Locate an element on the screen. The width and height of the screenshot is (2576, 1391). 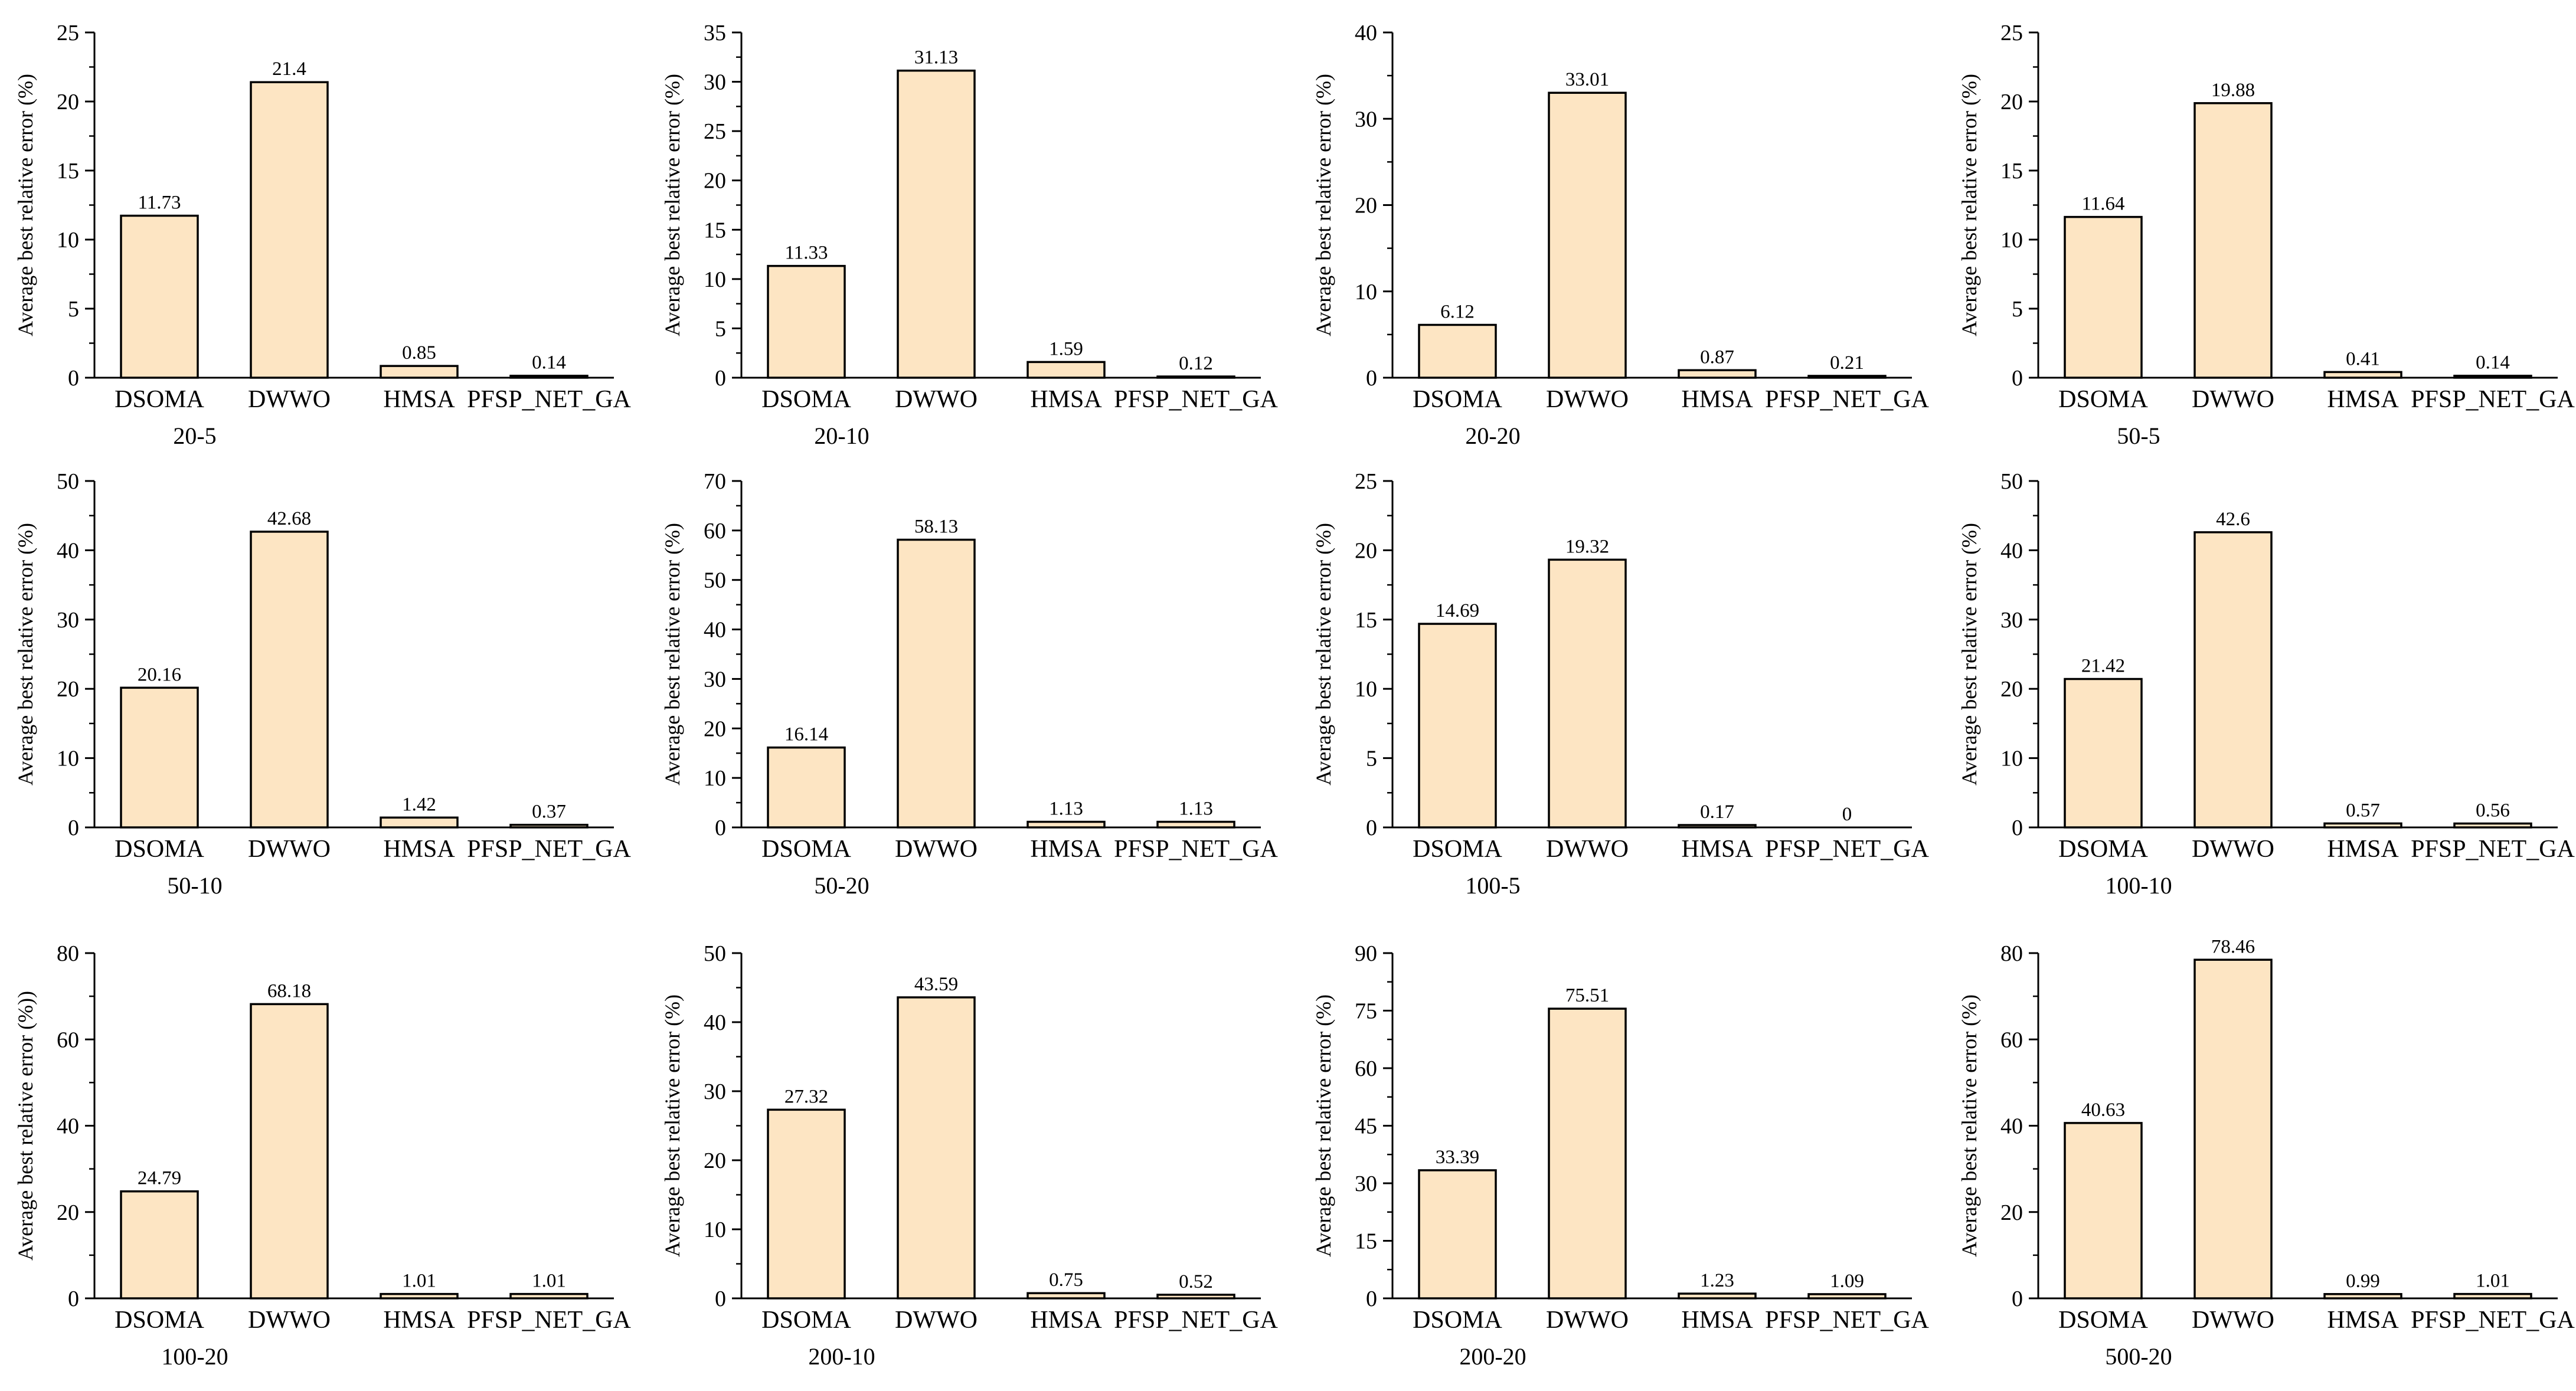
panel-title: 20-10 is located at coordinates (841, 436).